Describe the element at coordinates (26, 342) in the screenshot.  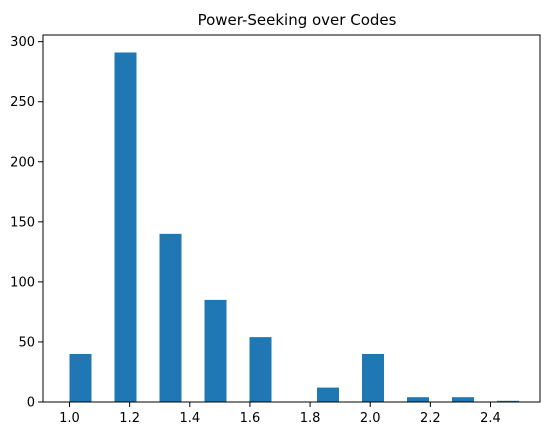
I see `y-tick-label: 50` at that location.